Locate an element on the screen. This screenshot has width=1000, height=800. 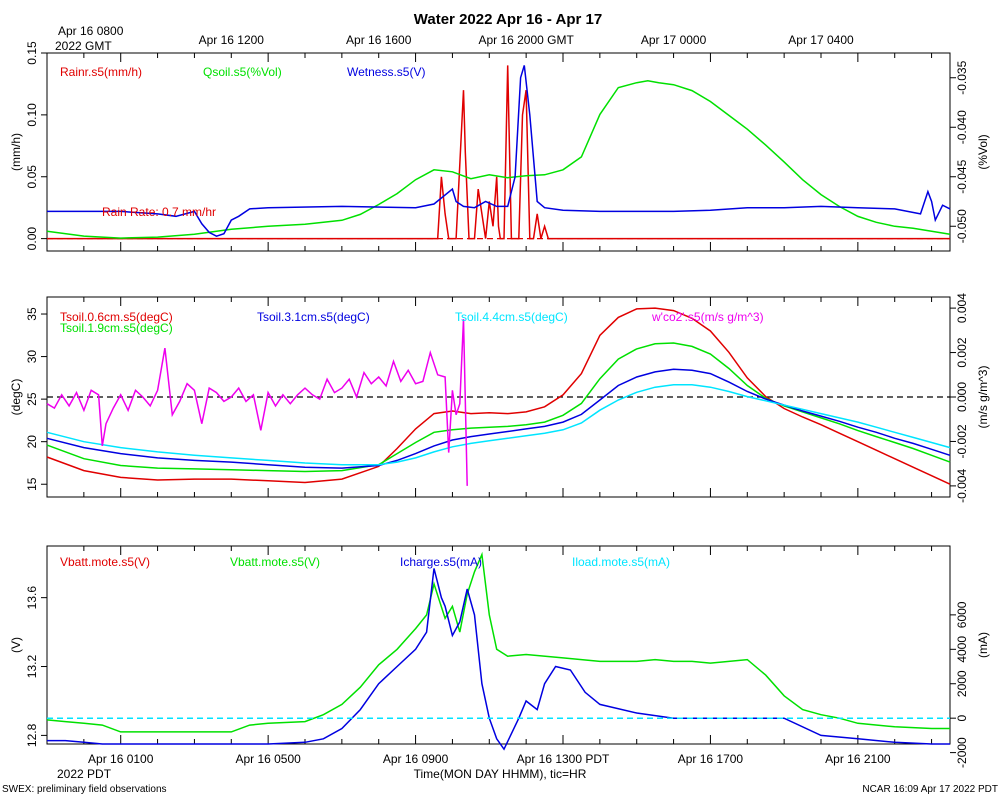
bottom-axis-label: Apr 16 0100 is located at coordinates (121, 759).